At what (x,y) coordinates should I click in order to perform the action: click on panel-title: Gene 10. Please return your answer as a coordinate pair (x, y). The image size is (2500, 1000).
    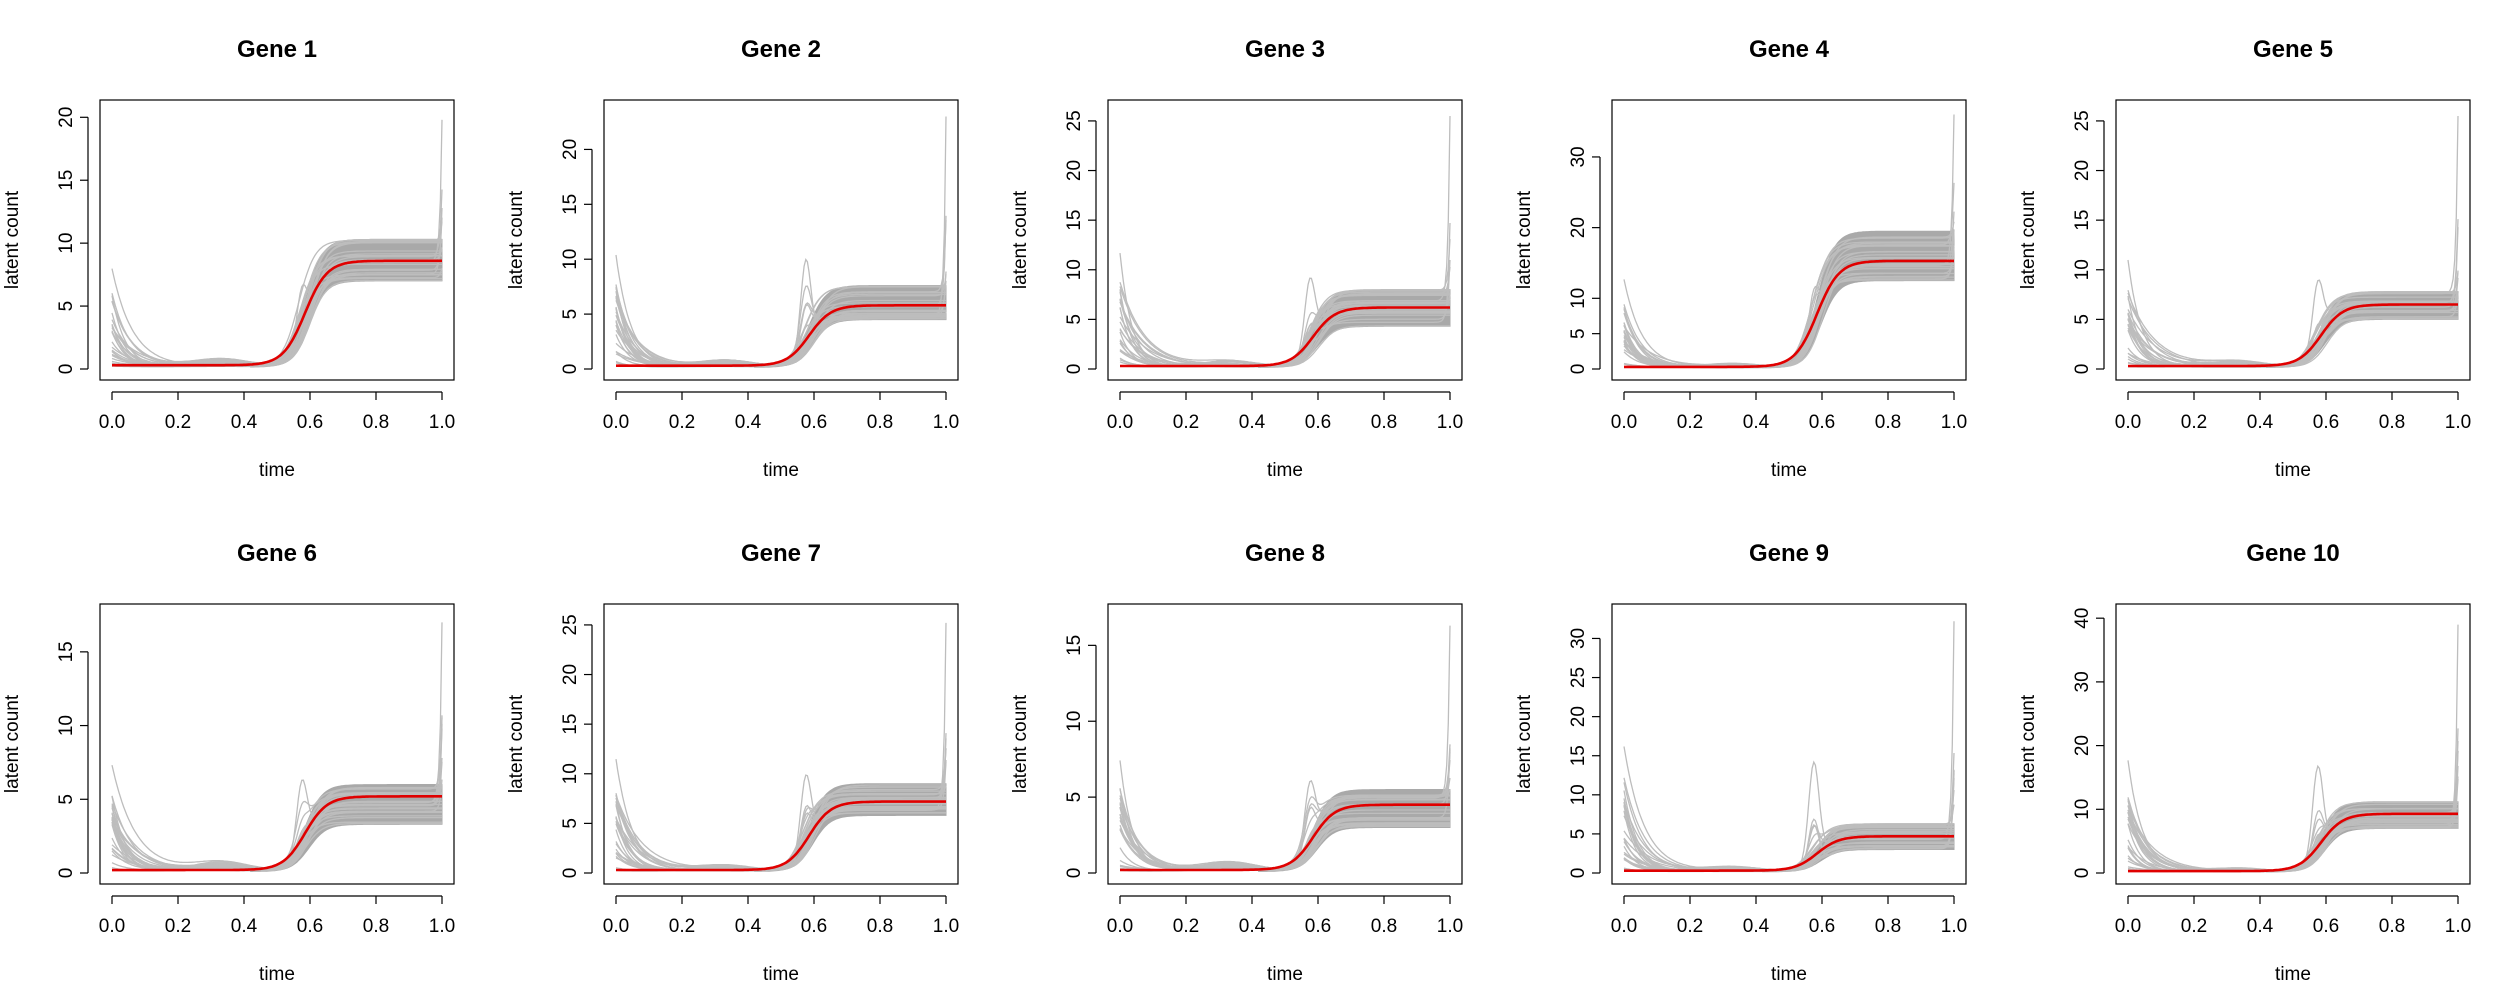
    Looking at the image, I should click on (2292, 553).